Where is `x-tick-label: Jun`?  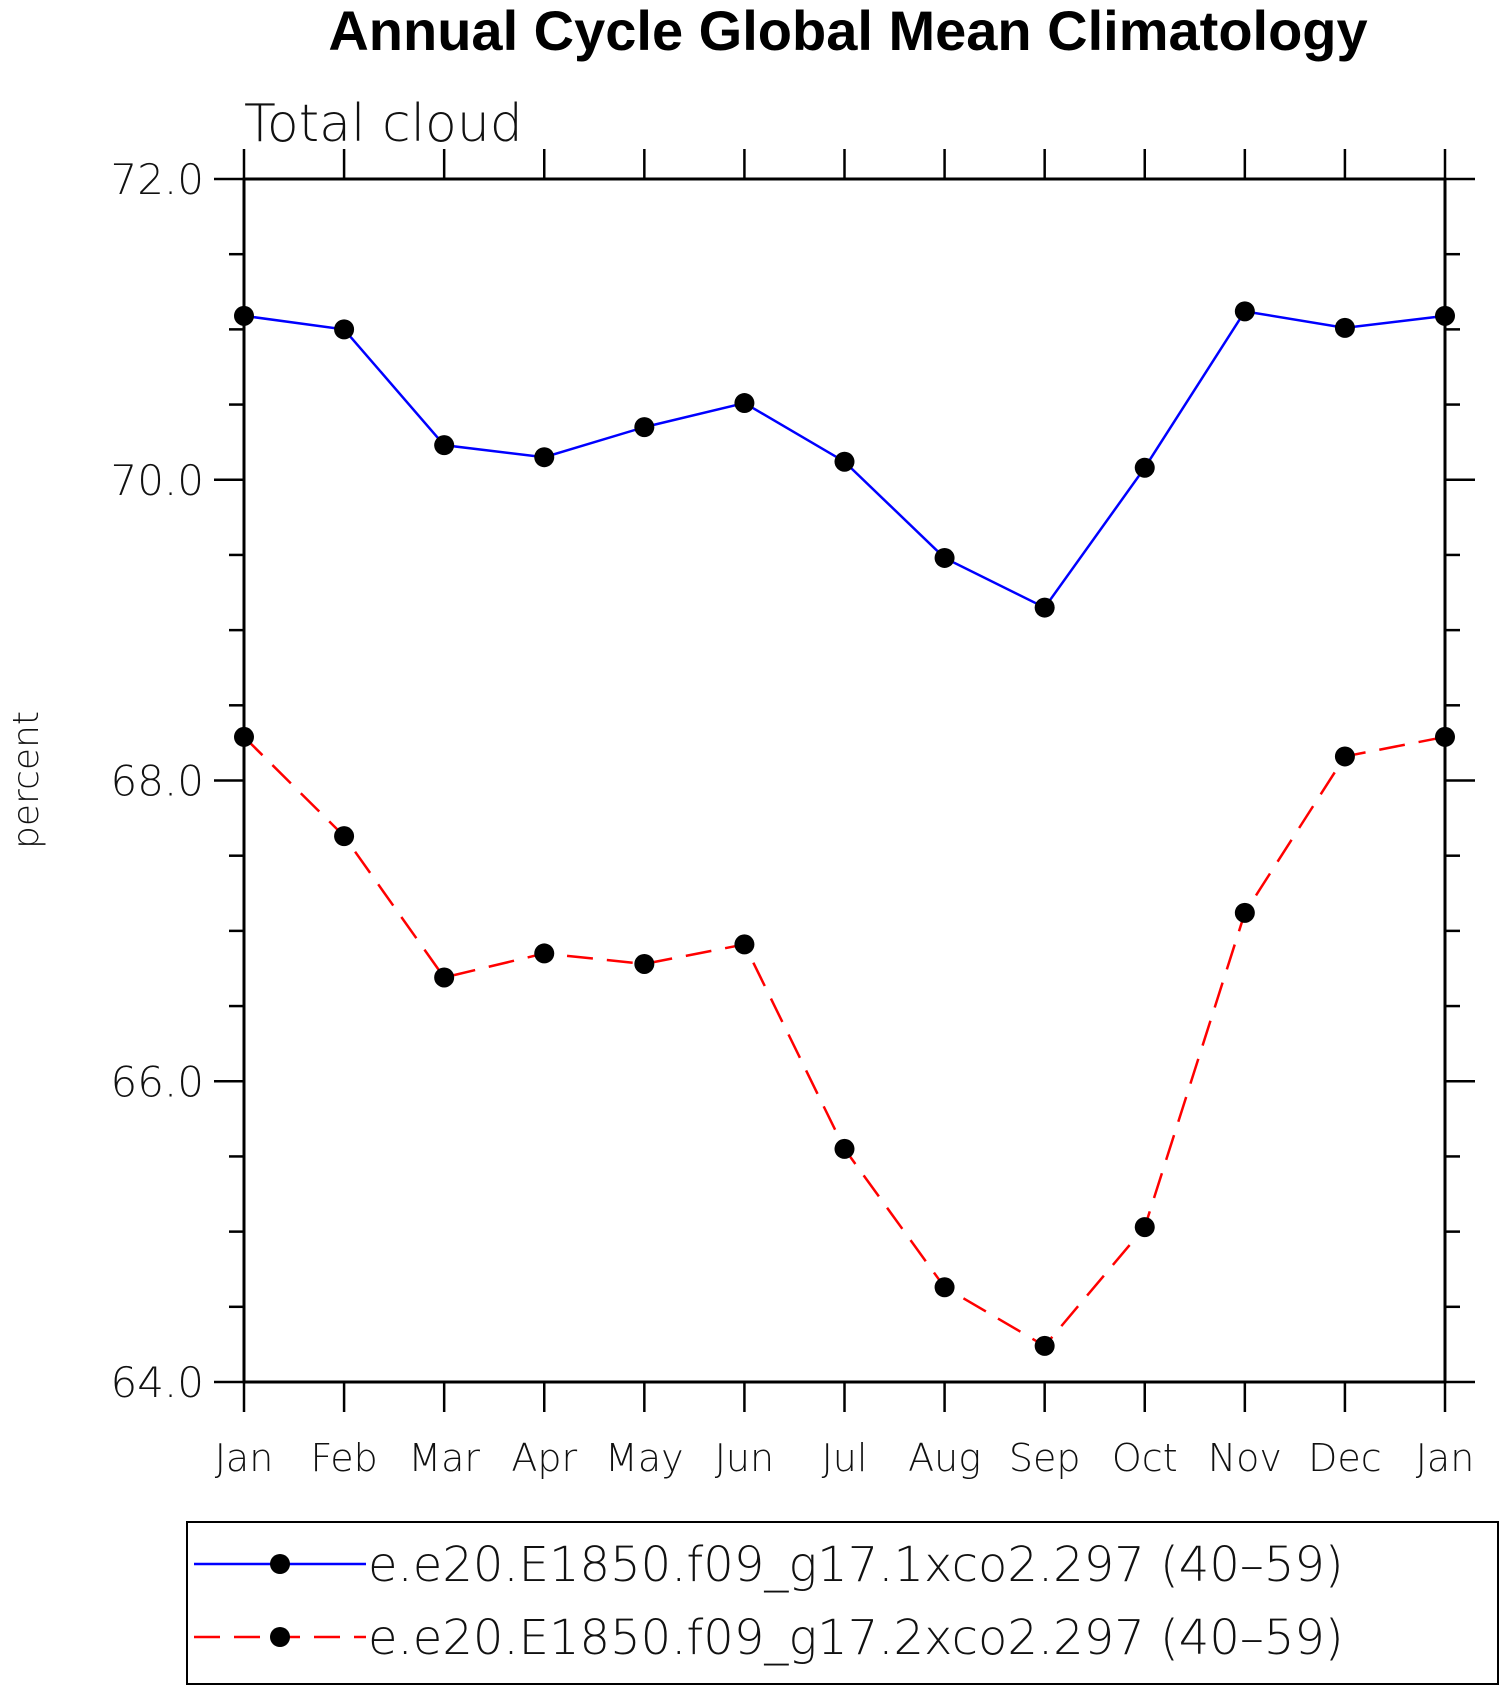 x-tick-label: Jun is located at coordinates (744, 1458).